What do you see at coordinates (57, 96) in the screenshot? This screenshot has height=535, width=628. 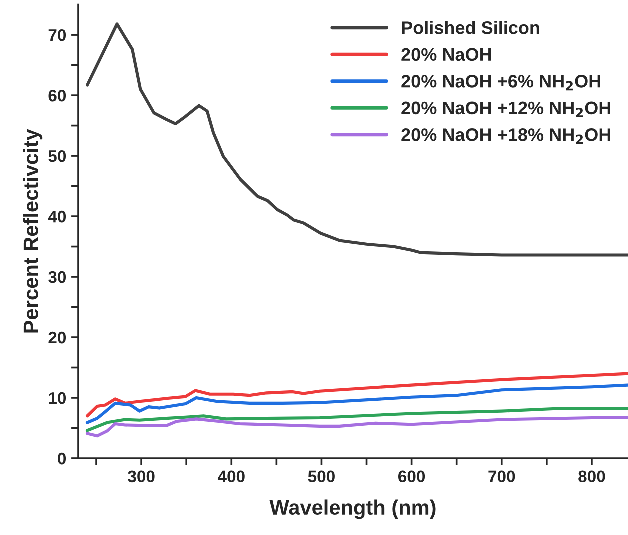 I see `y-tick-label: 60` at bounding box center [57, 96].